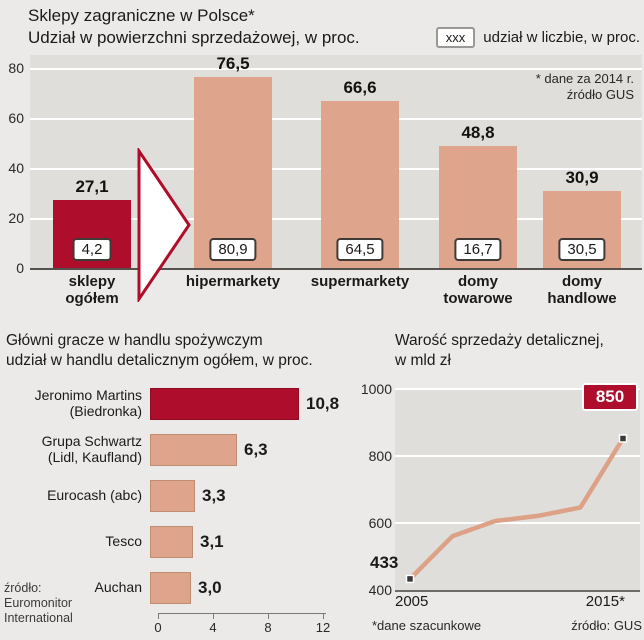 This screenshot has height=640, width=644. I want to click on x-axis-label-left: 2005, so click(412, 601).